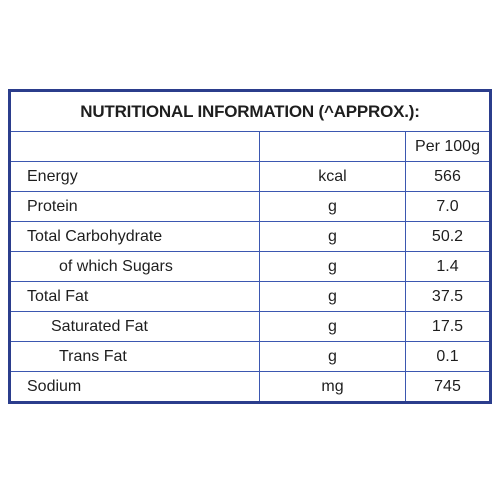  Describe the element at coordinates (134, 296) in the screenshot. I see `nutrient-label: Total Fat` at that location.